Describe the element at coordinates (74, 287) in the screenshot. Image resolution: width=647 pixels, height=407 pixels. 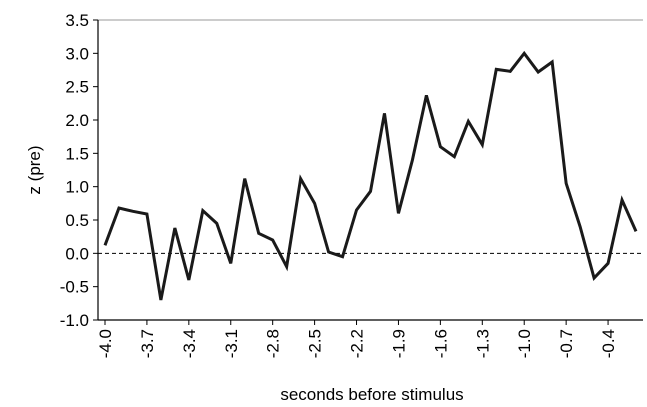
I see `y-tick-label: -0.5` at that location.